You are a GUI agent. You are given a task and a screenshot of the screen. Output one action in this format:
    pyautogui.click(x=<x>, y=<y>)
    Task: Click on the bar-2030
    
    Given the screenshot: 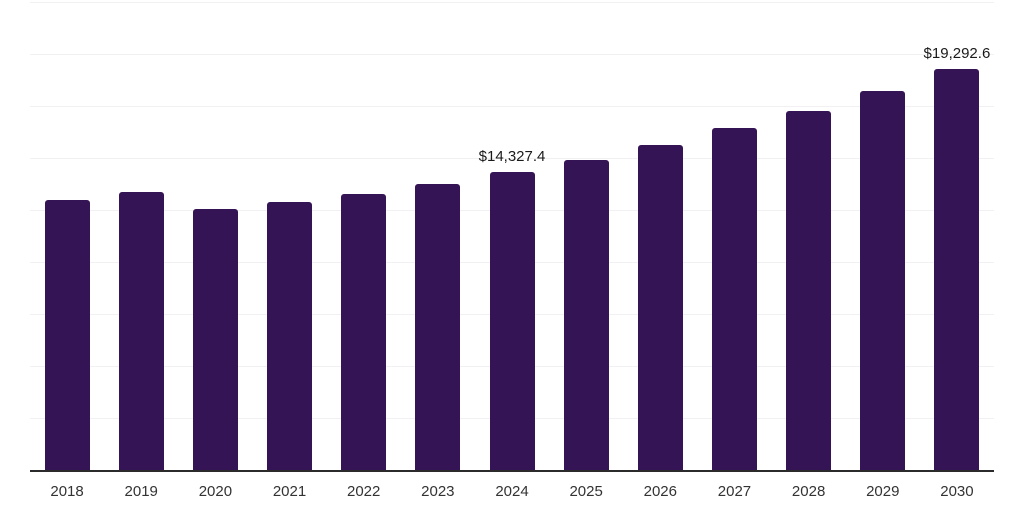 What is the action you would take?
    pyautogui.click(x=957, y=269)
    